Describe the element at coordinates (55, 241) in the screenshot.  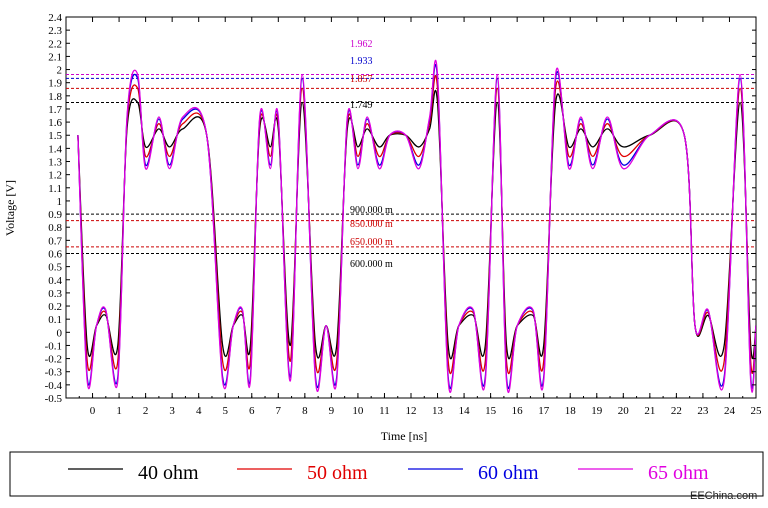
I see `y-tick-label: 0.7` at that location.